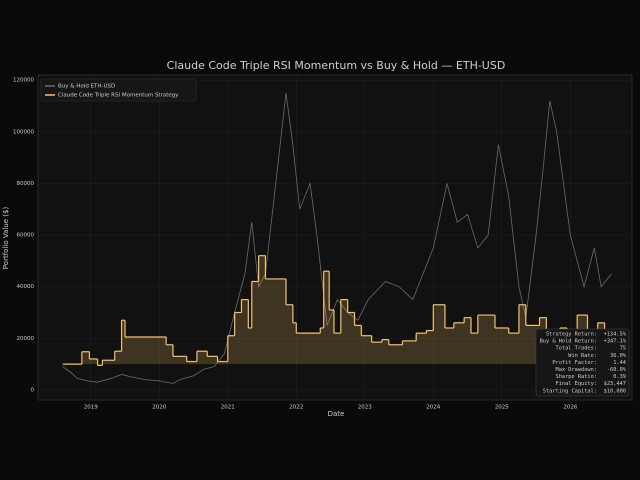 This screenshot has height=480, width=640. Describe the element at coordinates (296, 408) in the screenshot. I see `x-tick-label: 2022` at that location.